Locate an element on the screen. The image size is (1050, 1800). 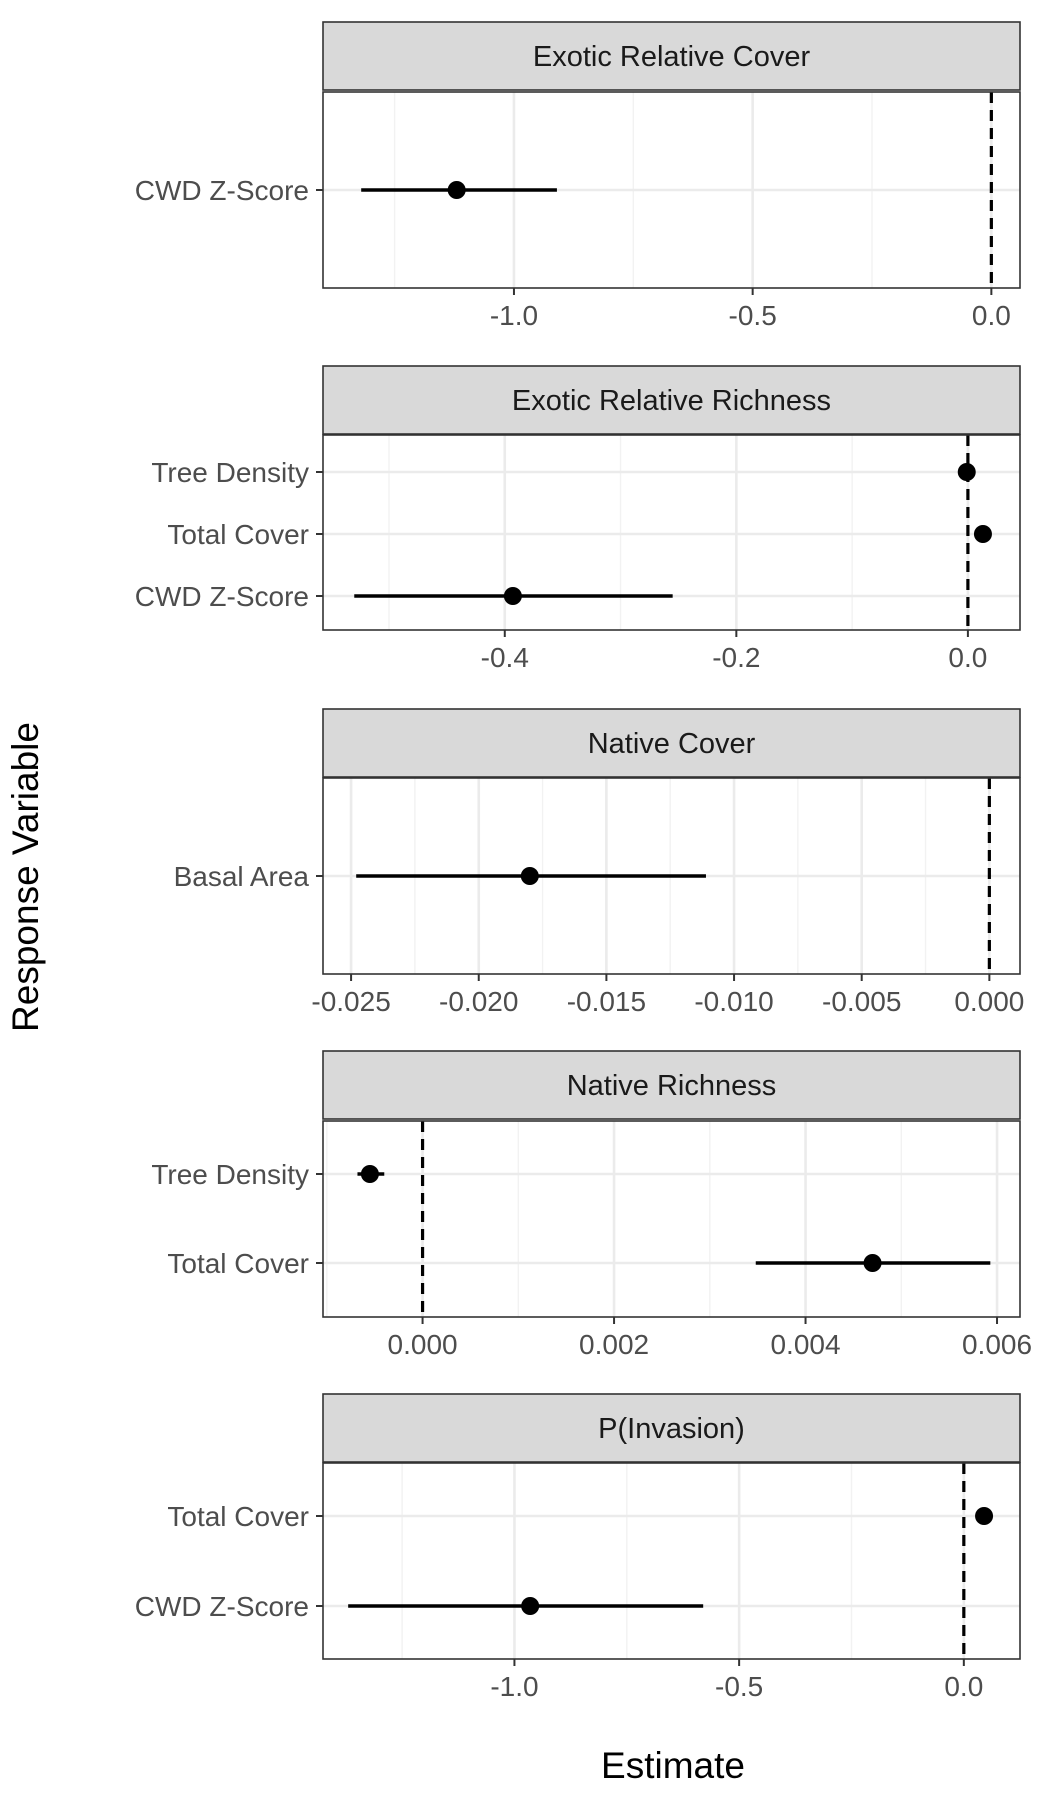
facet-strip-title: Exotic Relative Cover is located at coordinates (672, 57).